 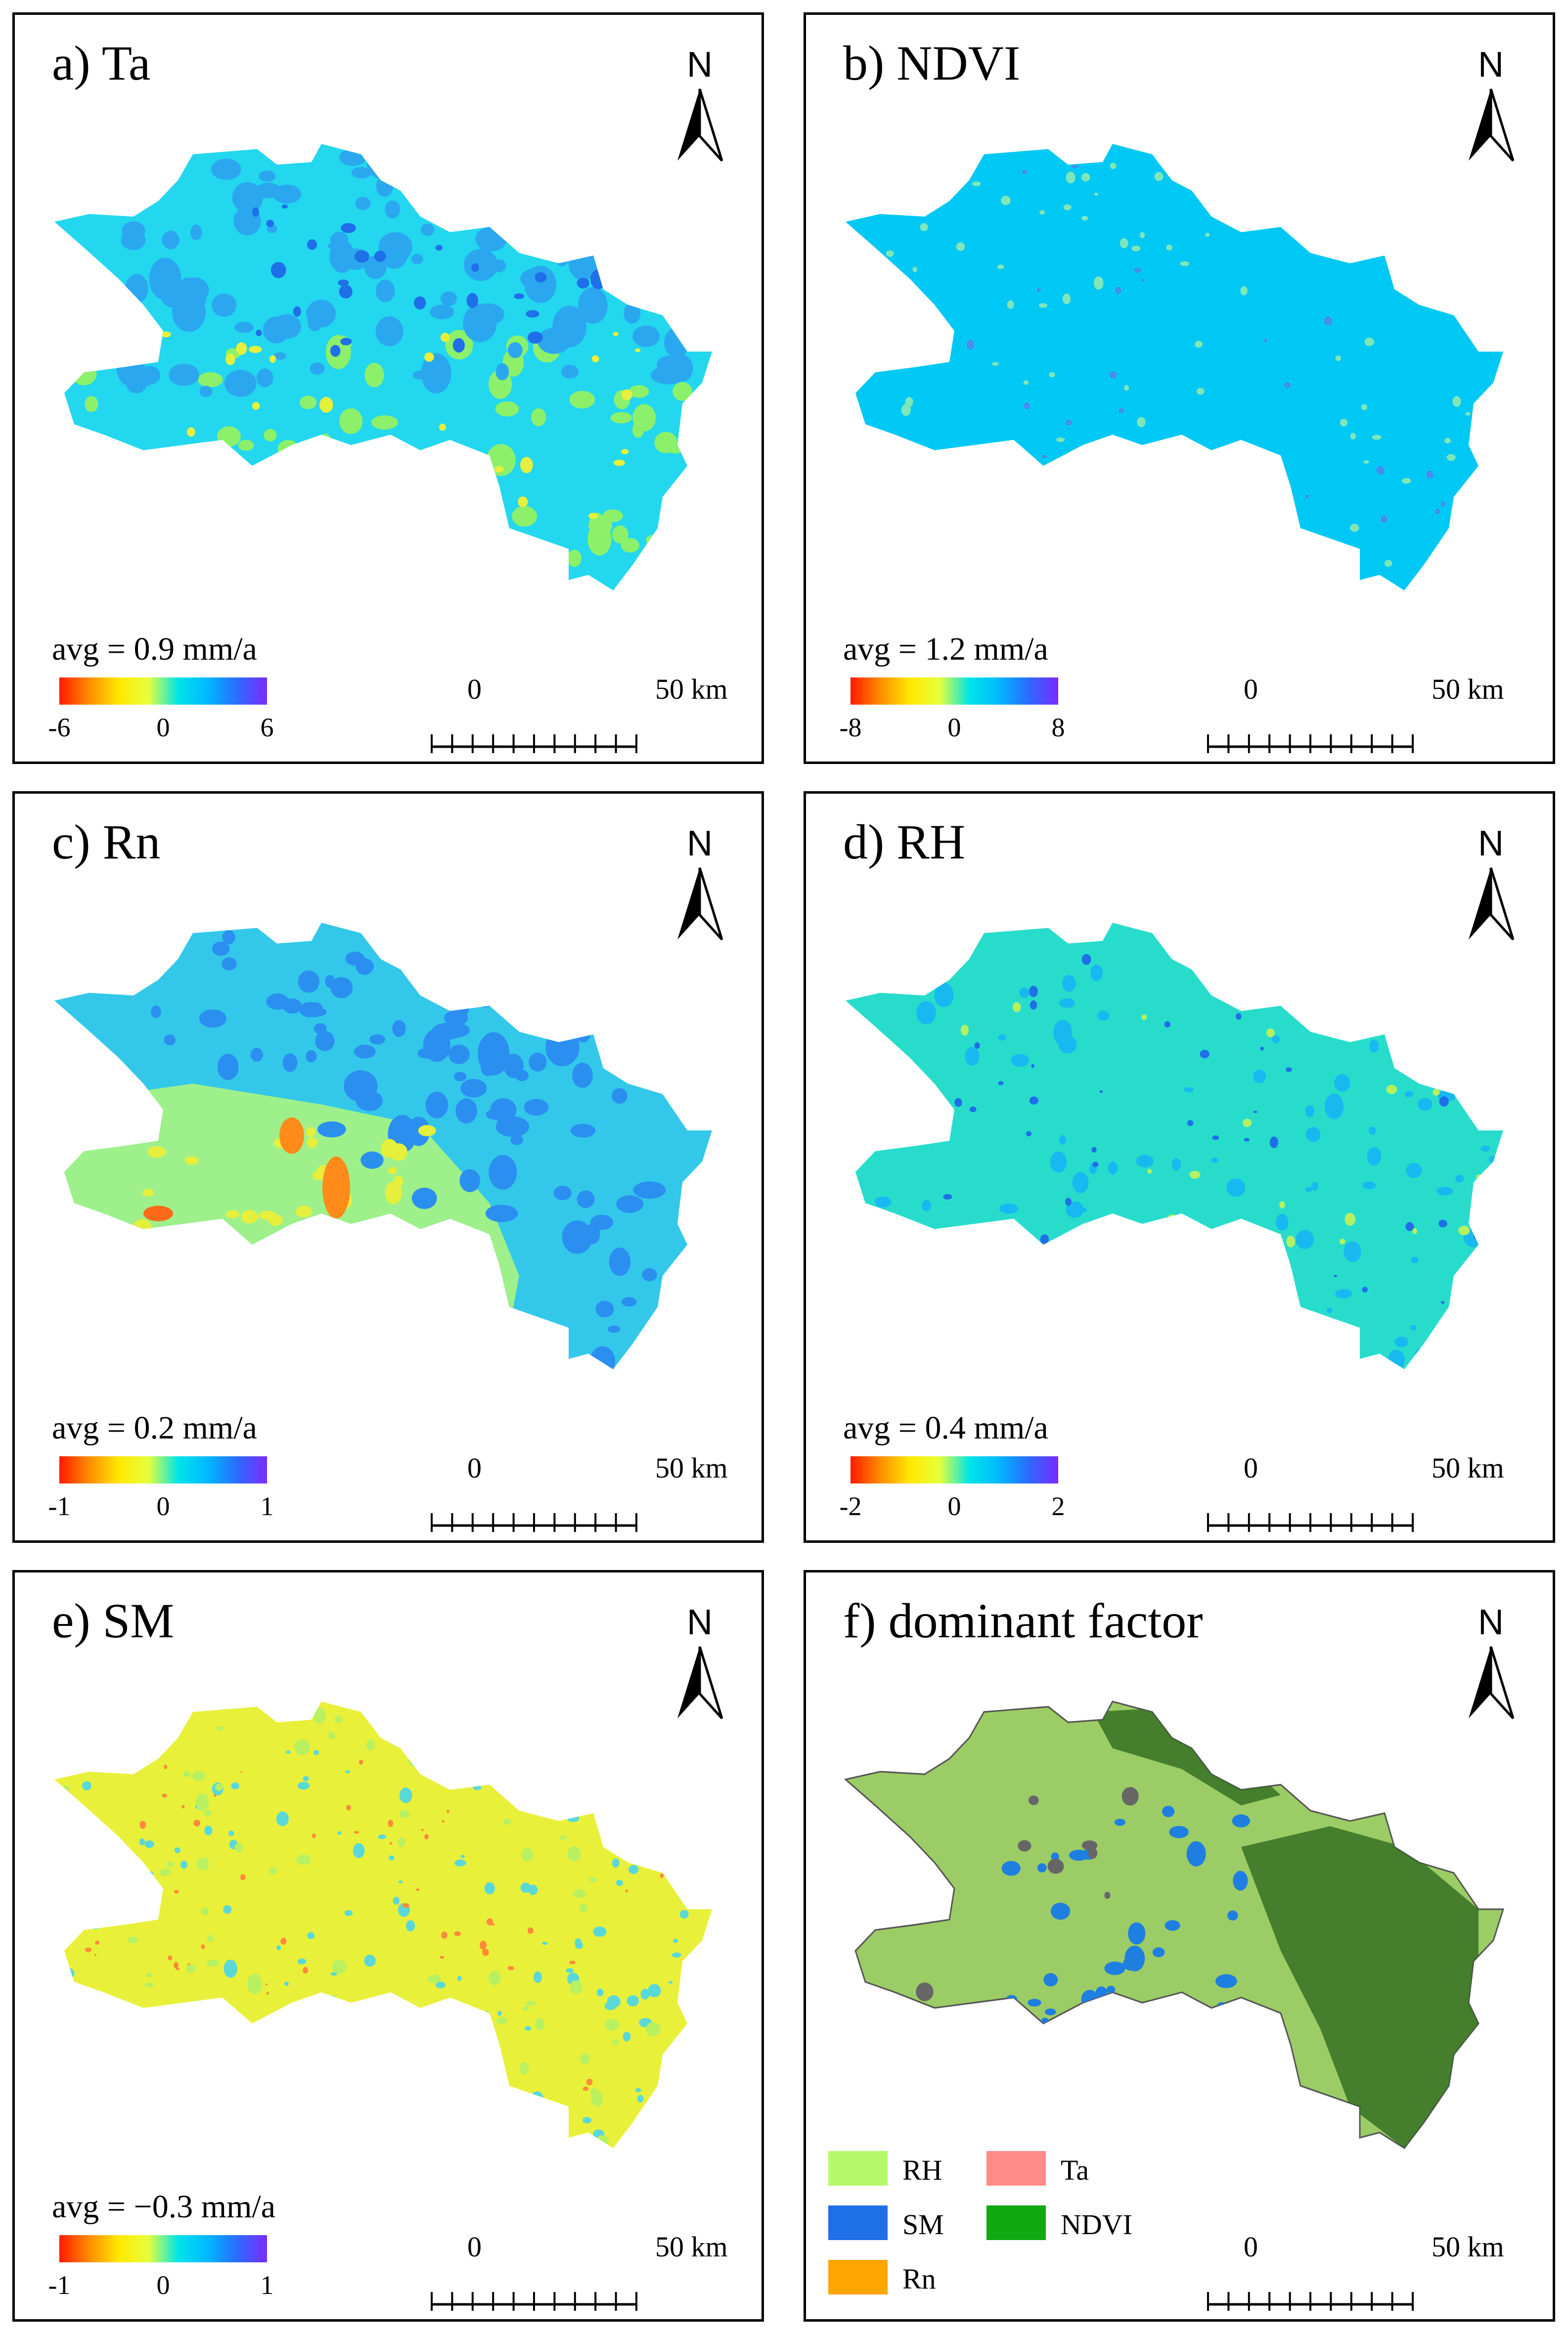 I want to click on panel-title: f) dominant factor, so click(x=1023, y=1620).